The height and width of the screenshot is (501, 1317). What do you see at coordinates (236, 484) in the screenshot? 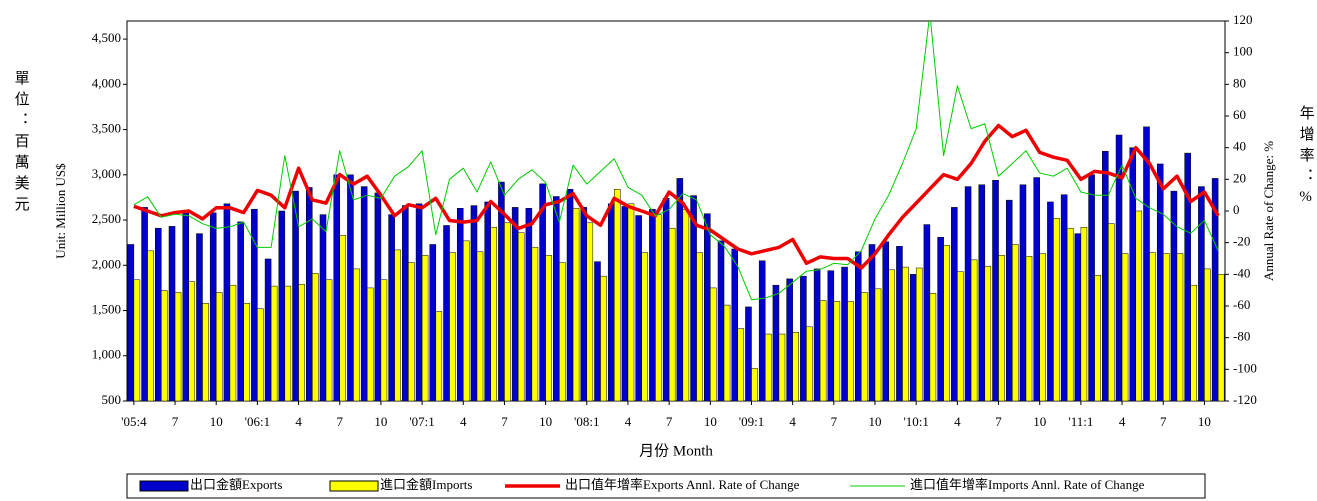
I see `legend-label: 出口金額Exports` at bounding box center [236, 484].